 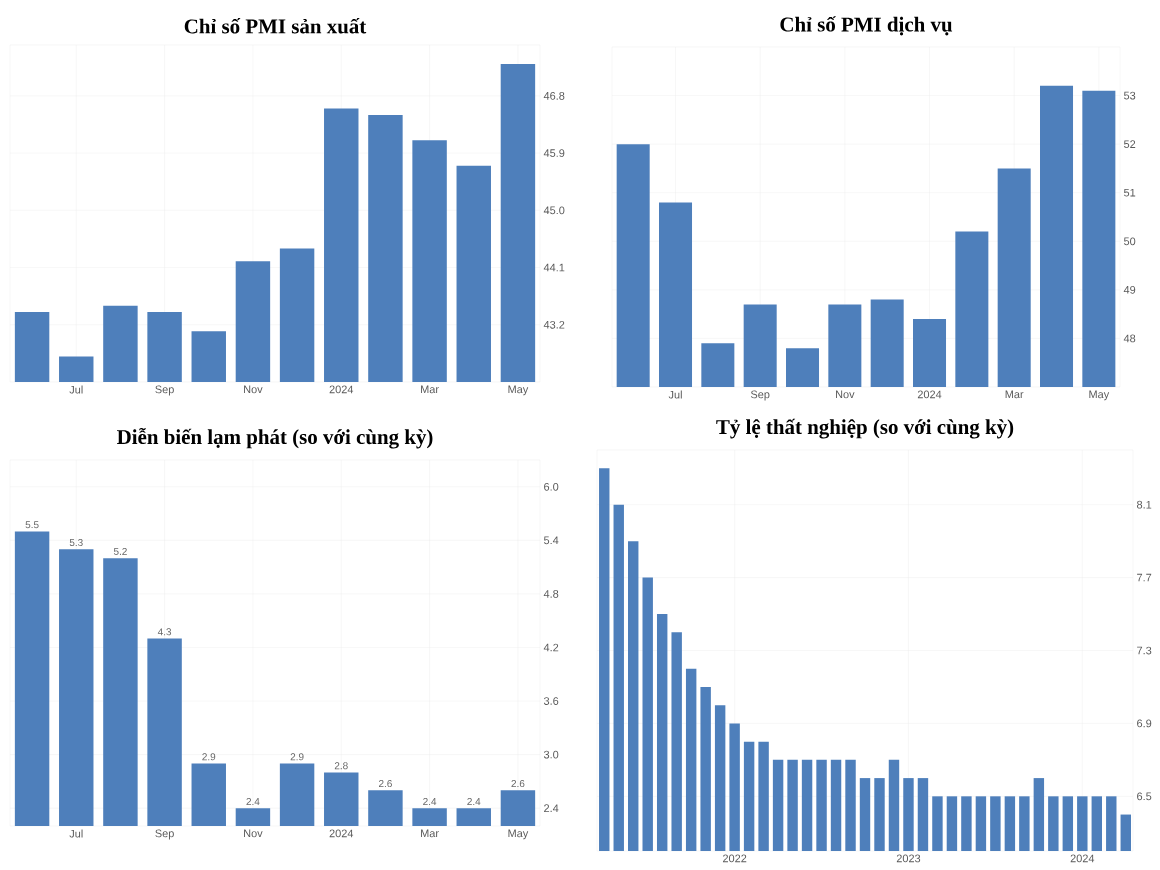 I want to click on chart-title: Diễn biến lạm phát (so với cùng kỳ), so click(x=275, y=438).